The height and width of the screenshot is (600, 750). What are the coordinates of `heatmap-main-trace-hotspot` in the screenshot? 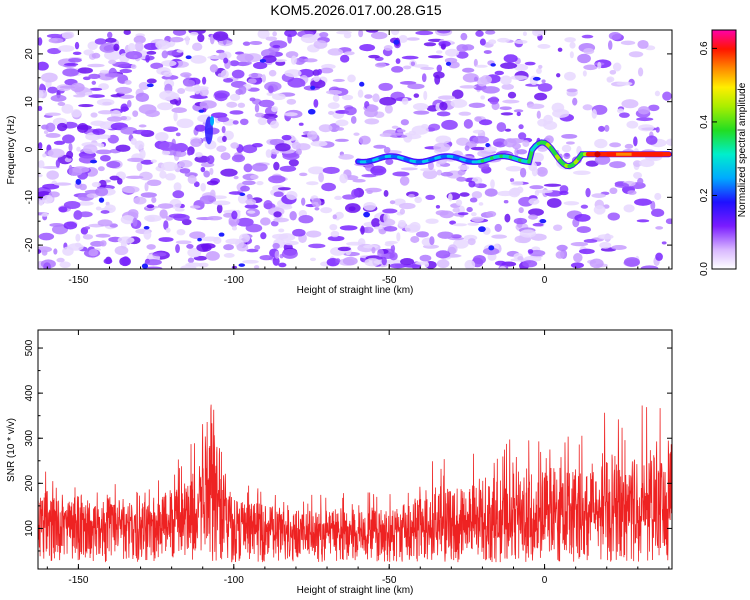 It's located at (597, 154).